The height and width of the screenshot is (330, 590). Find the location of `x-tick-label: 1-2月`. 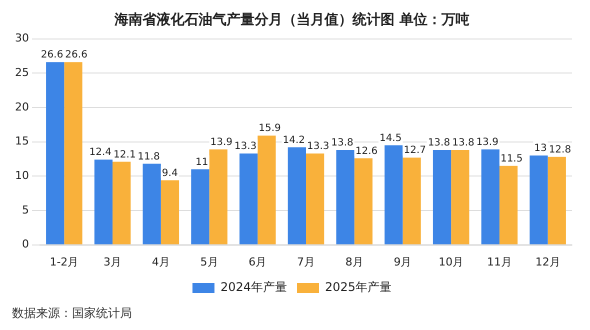

x-tick-label: 1-2月 is located at coordinates (64, 261).